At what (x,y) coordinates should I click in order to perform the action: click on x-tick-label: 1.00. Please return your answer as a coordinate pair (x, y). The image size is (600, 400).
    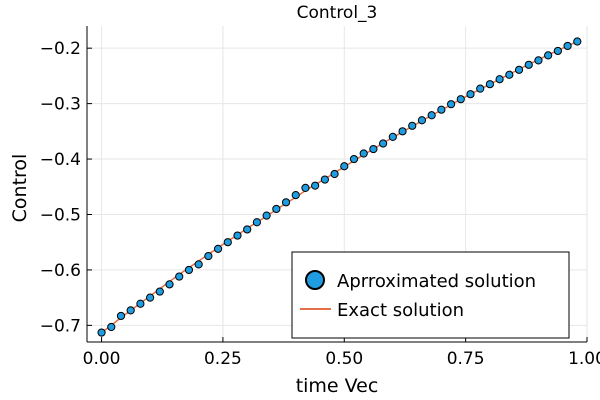
    Looking at the image, I should click on (584, 359).